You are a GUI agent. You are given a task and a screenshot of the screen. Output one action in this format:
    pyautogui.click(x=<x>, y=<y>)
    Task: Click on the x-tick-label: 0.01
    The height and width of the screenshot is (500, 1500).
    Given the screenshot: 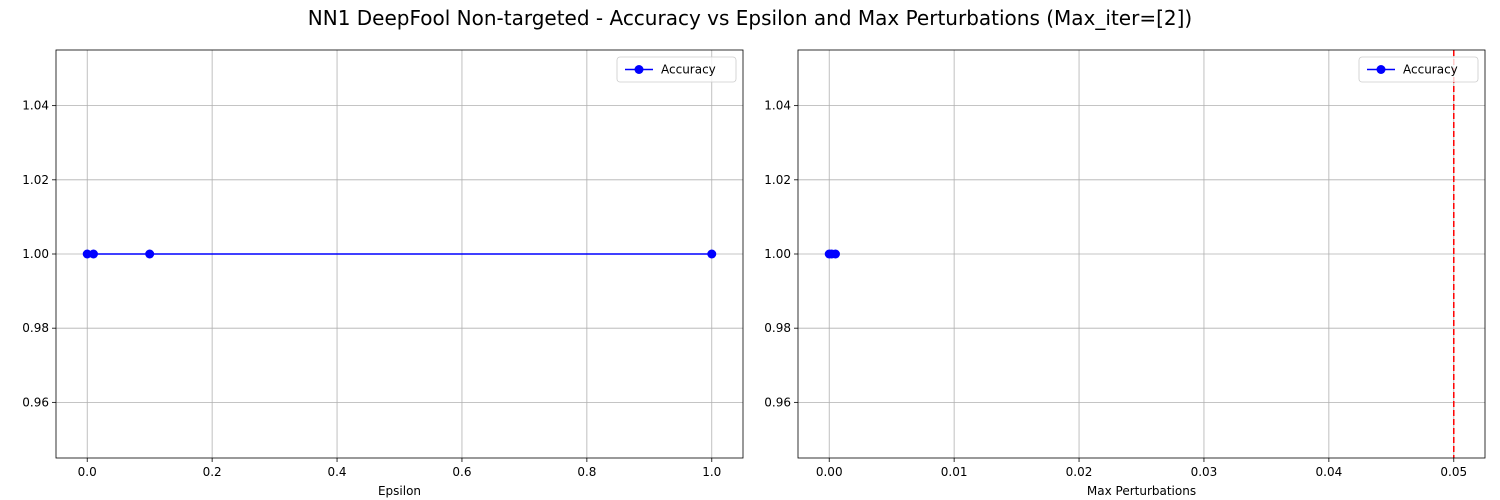 What is the action you would take?
    pyautogui.click(x=954, y=472)
    